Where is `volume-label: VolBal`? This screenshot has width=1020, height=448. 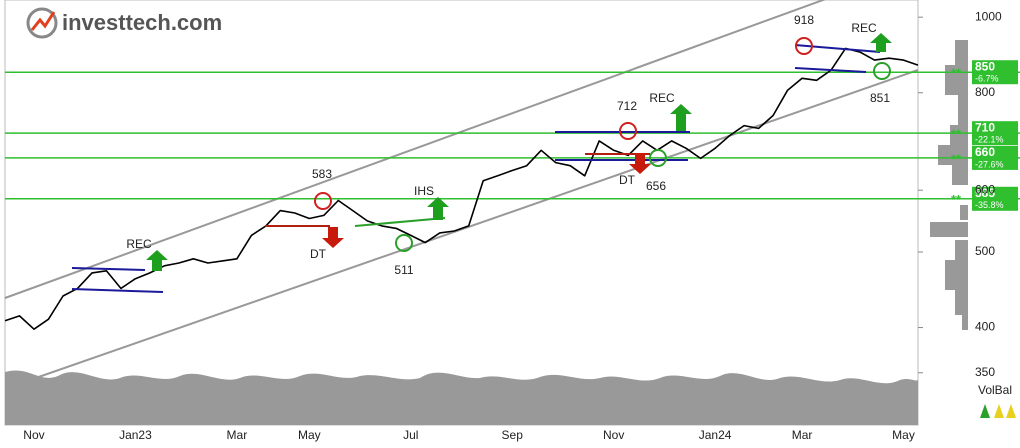
volume-label: VolBal is located at coordinates (995, 390).